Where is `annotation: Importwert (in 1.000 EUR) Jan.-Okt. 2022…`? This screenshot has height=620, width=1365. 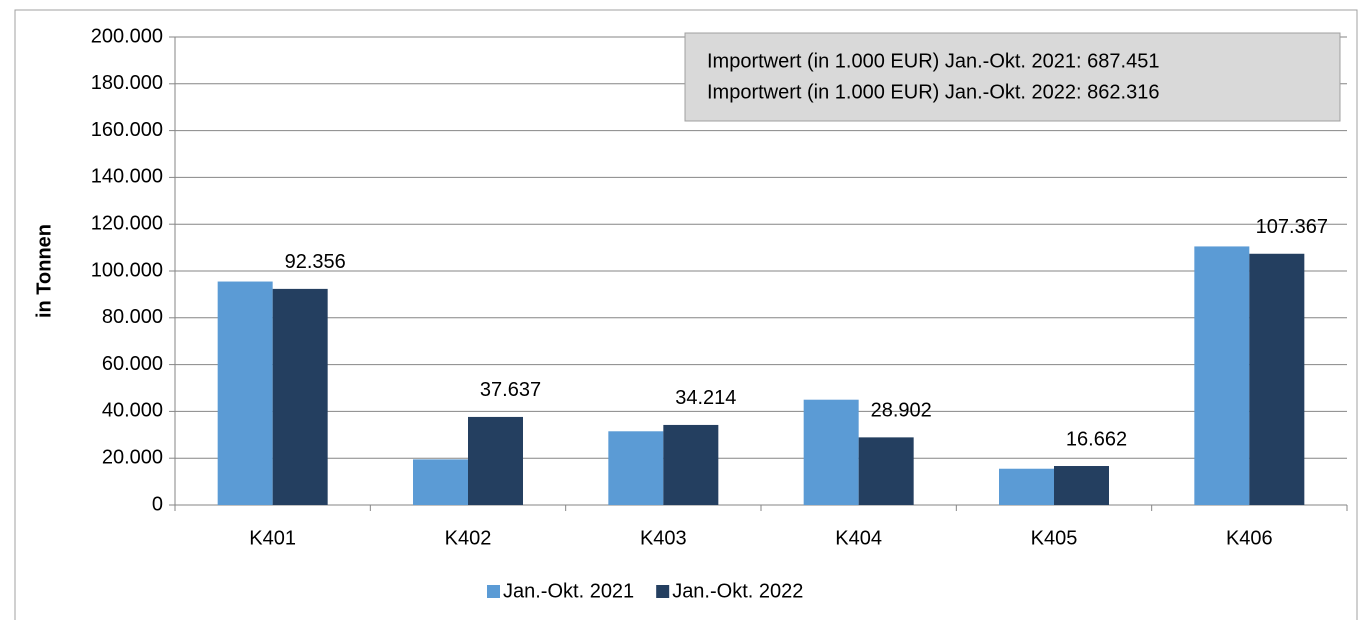
annotation: Importwert (in 1.000 EUR) Jan.-Okt. 2022… is located at coordinates (933, 92).